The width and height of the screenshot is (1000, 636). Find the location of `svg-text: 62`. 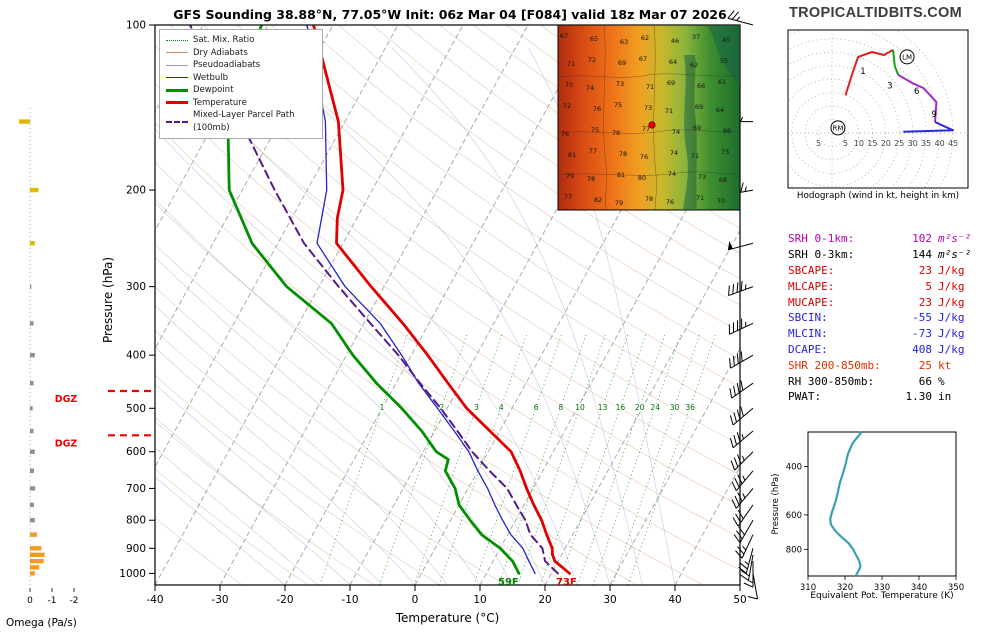

svg-text: 62 is located at coordinates (694, 65).